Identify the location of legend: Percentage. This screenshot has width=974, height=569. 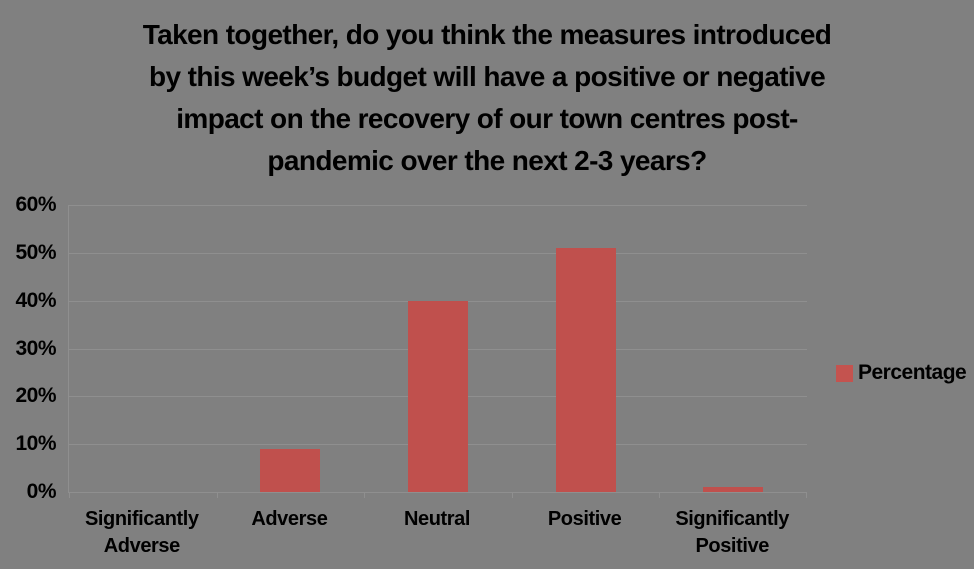
(901, 373).